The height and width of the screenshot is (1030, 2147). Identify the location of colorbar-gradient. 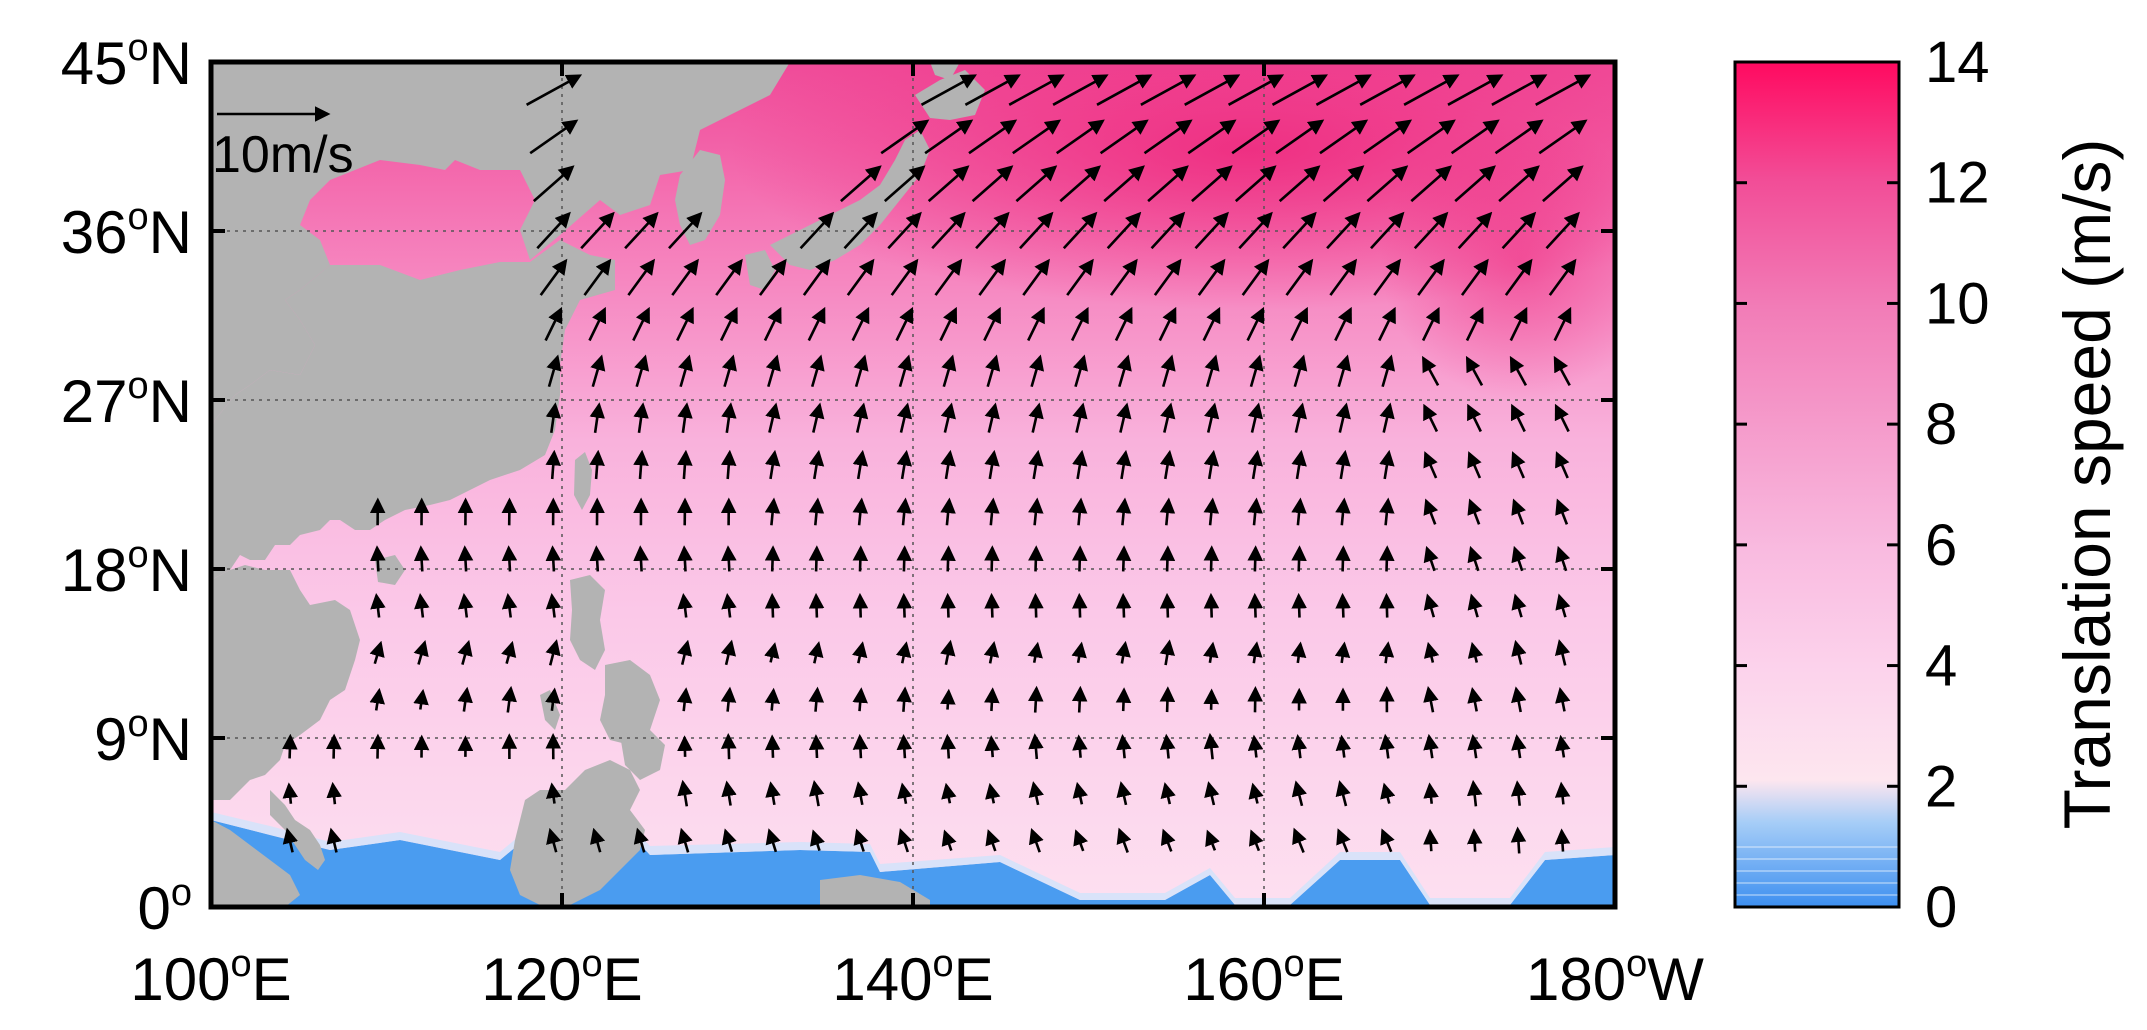
(1817, 484).